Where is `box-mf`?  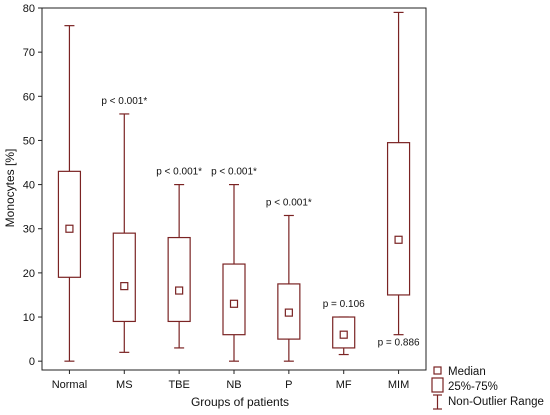
box-mf is located at coordinates (344, 336).